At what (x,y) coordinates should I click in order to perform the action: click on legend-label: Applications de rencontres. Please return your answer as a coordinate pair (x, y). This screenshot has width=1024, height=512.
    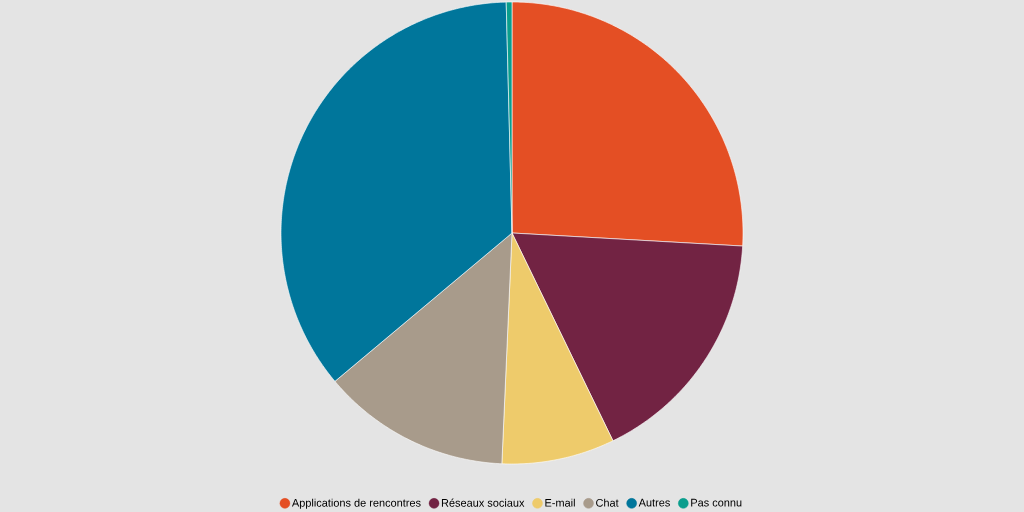
    Looking at the image, I should click on (356, 503).